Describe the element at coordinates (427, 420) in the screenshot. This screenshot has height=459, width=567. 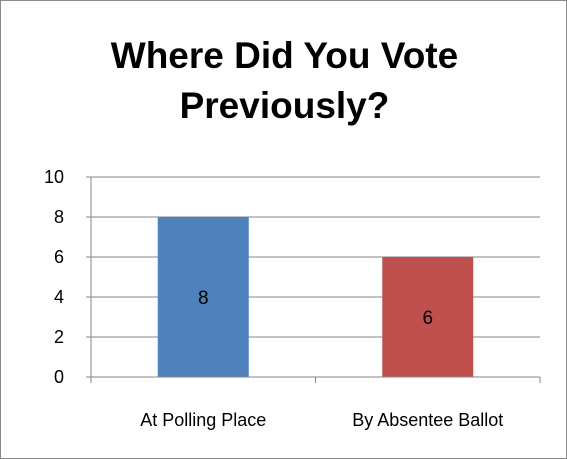
I see `x-tick-label: By Absentee Ballot` at that location.